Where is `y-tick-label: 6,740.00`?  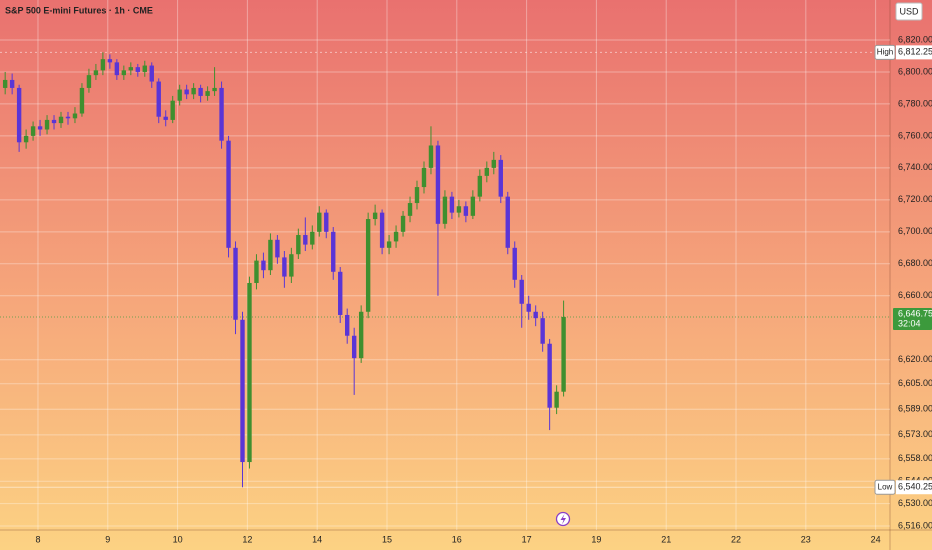 y-tick-label: 6,740.00 is located at coordinates (915, 167).